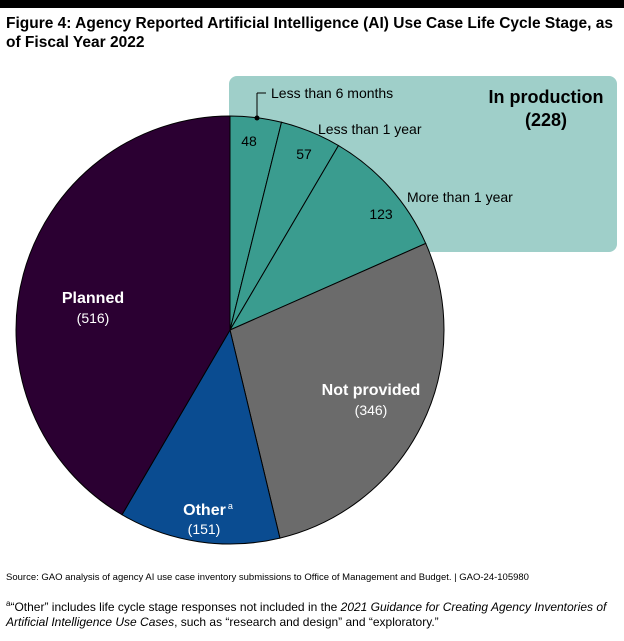 The image size is (624, 641). What do you see at coordinates (332, 93) in the screenshot?
I see `label-less-than-6-months: Less than 6 months` at bounding box center [332, 93].